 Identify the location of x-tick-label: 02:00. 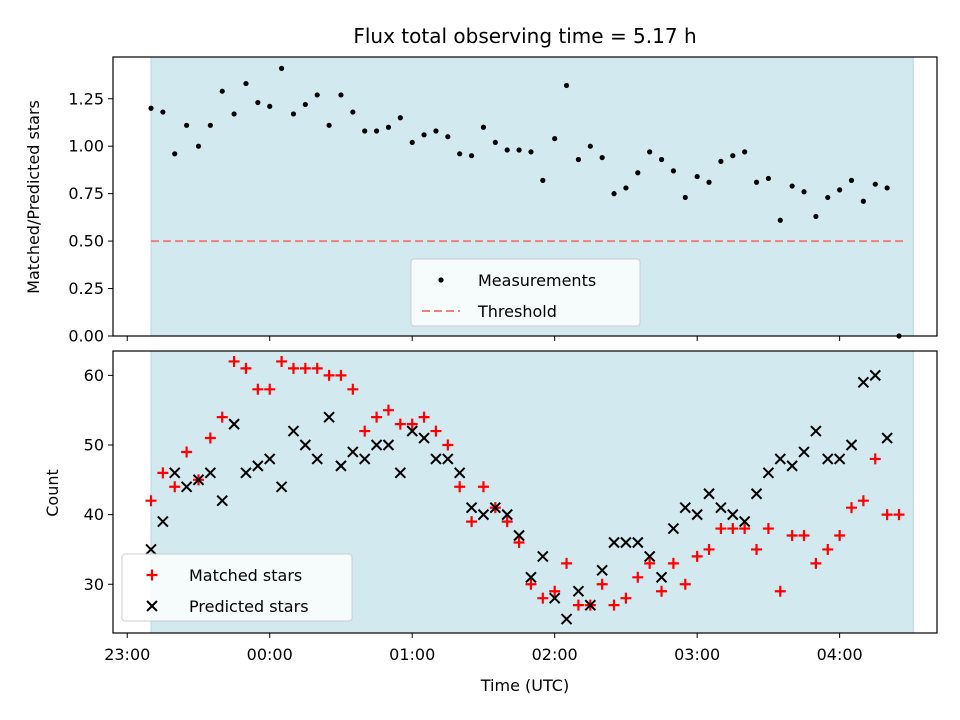
(555, 654).